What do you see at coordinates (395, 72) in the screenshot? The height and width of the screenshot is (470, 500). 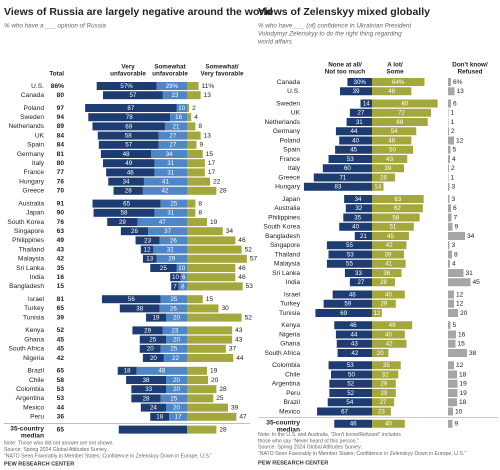 I see `column-header: Some` at bounding box center [395, 72].